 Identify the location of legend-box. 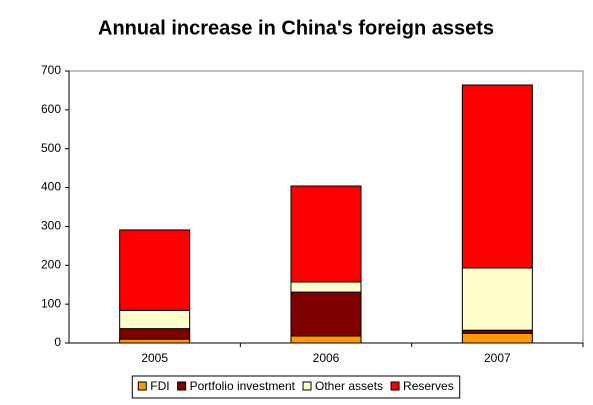
(296, 387).